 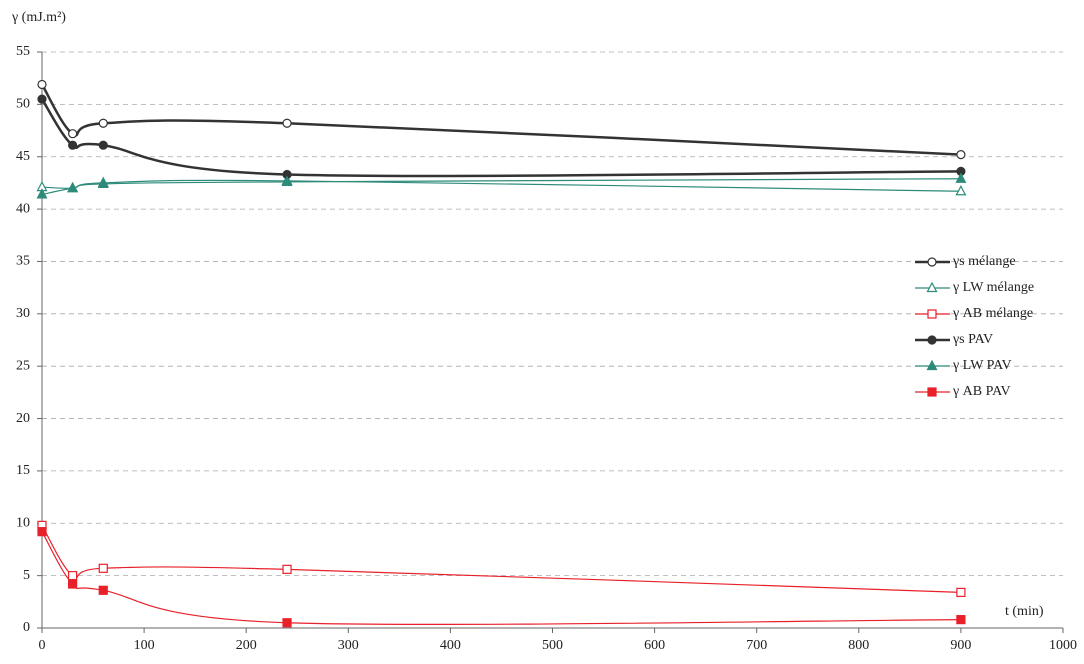 What do you see at coordinates (144, 645) in the screenshot?
I see `x-tick-label: 100` at bounding box center [144, 645].